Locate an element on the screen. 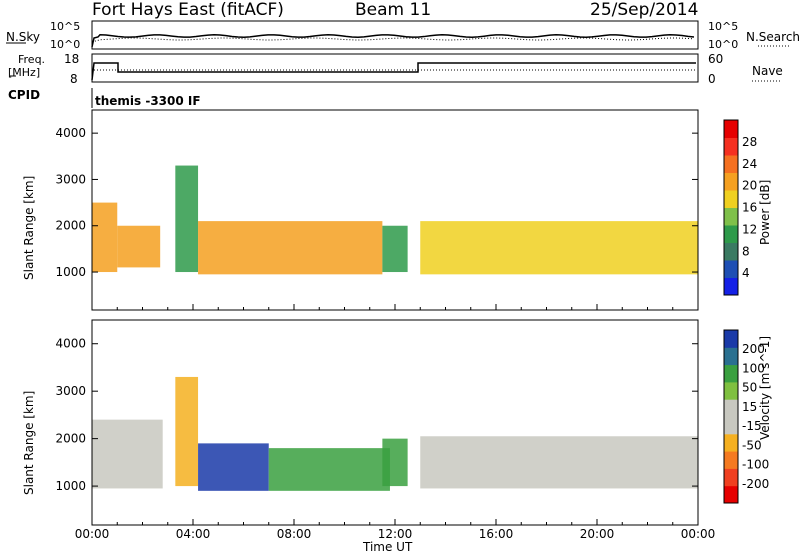  freq-panel is located at coordinates (395, 68).